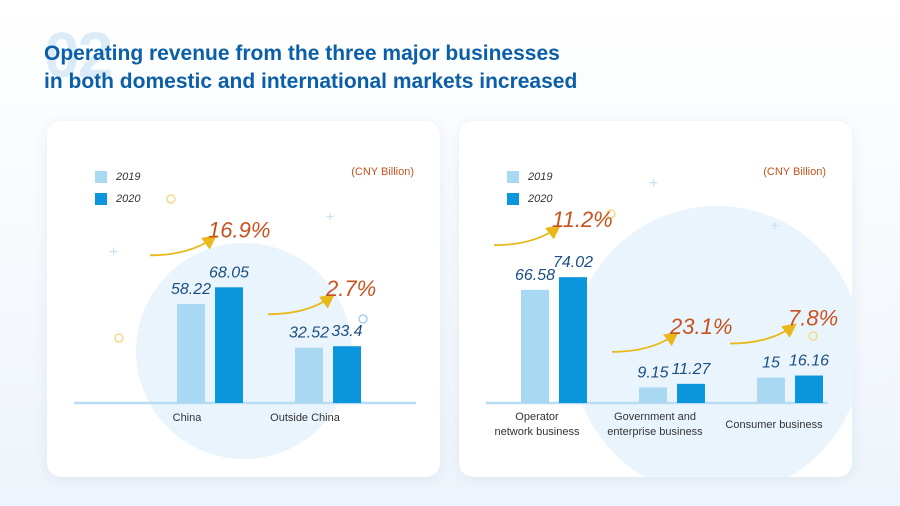 Image resolution: width=900 pixels, height=506 pixels. What do you see at coordinates (763, 334) in the screenshot?
I see `growth-arrow-consumer-business` at bounding box center [763, 334].